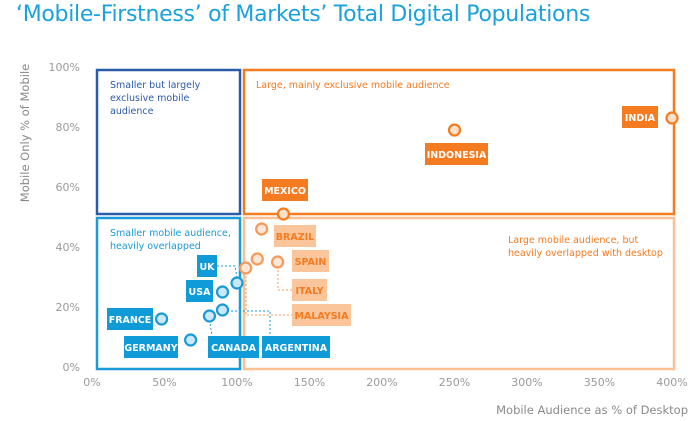  I want to click on point-label: INDIA, so click(640, 118).